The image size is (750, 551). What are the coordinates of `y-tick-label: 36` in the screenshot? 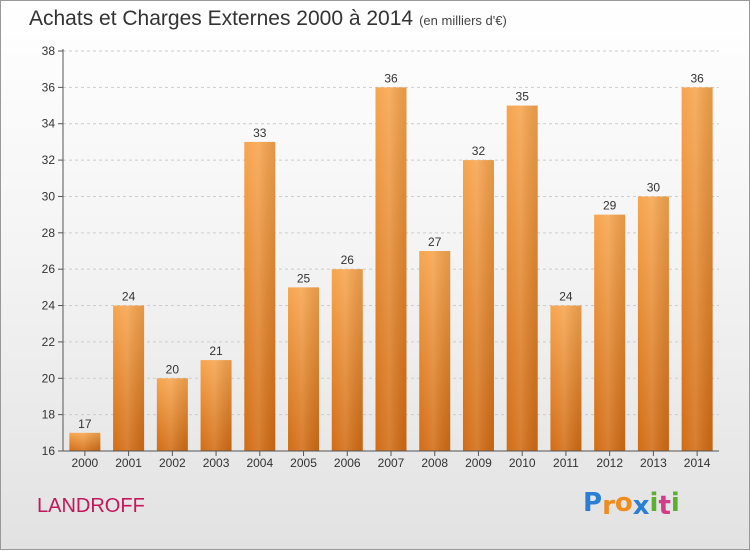 It's located at (49, 87).